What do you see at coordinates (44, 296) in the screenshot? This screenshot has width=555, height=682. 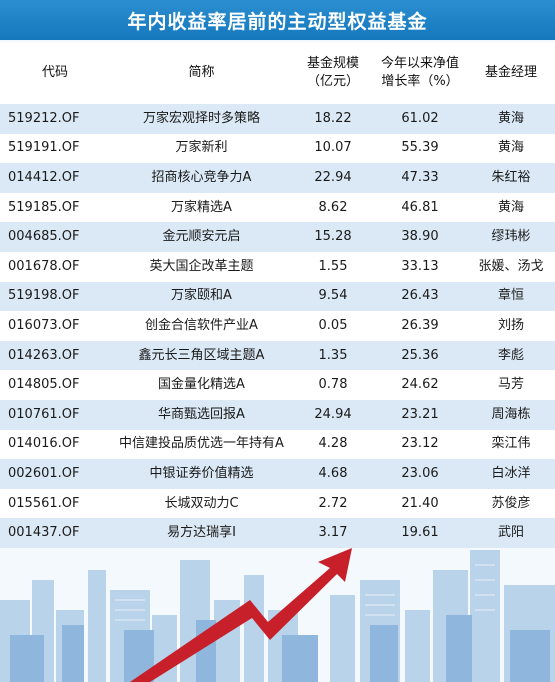 I see `cell-code: 519198.OF` at bounding box center [44, 296].